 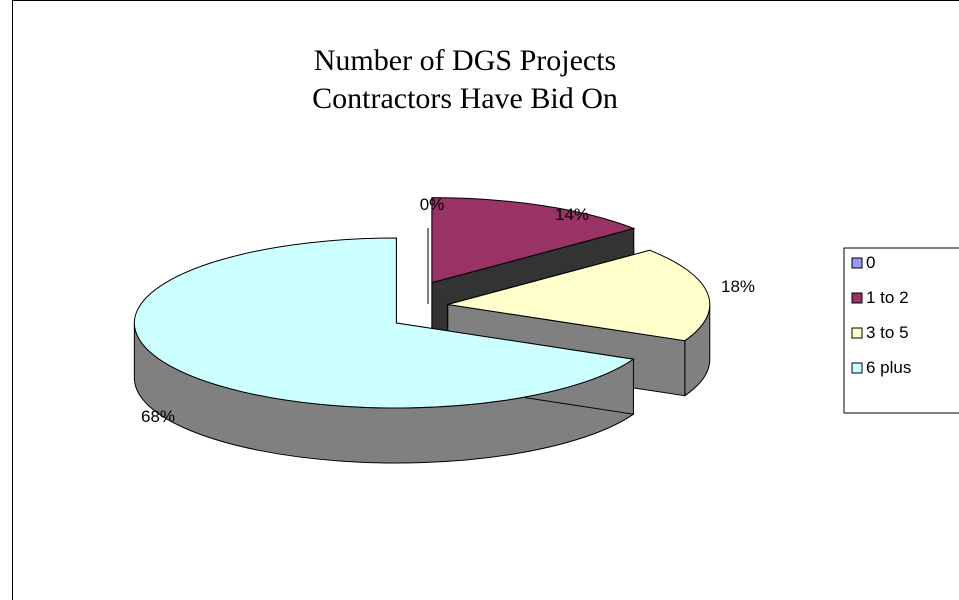 I want to click on legend-entry-1-to-2: 1 to 2, so click(x=887, y=297).